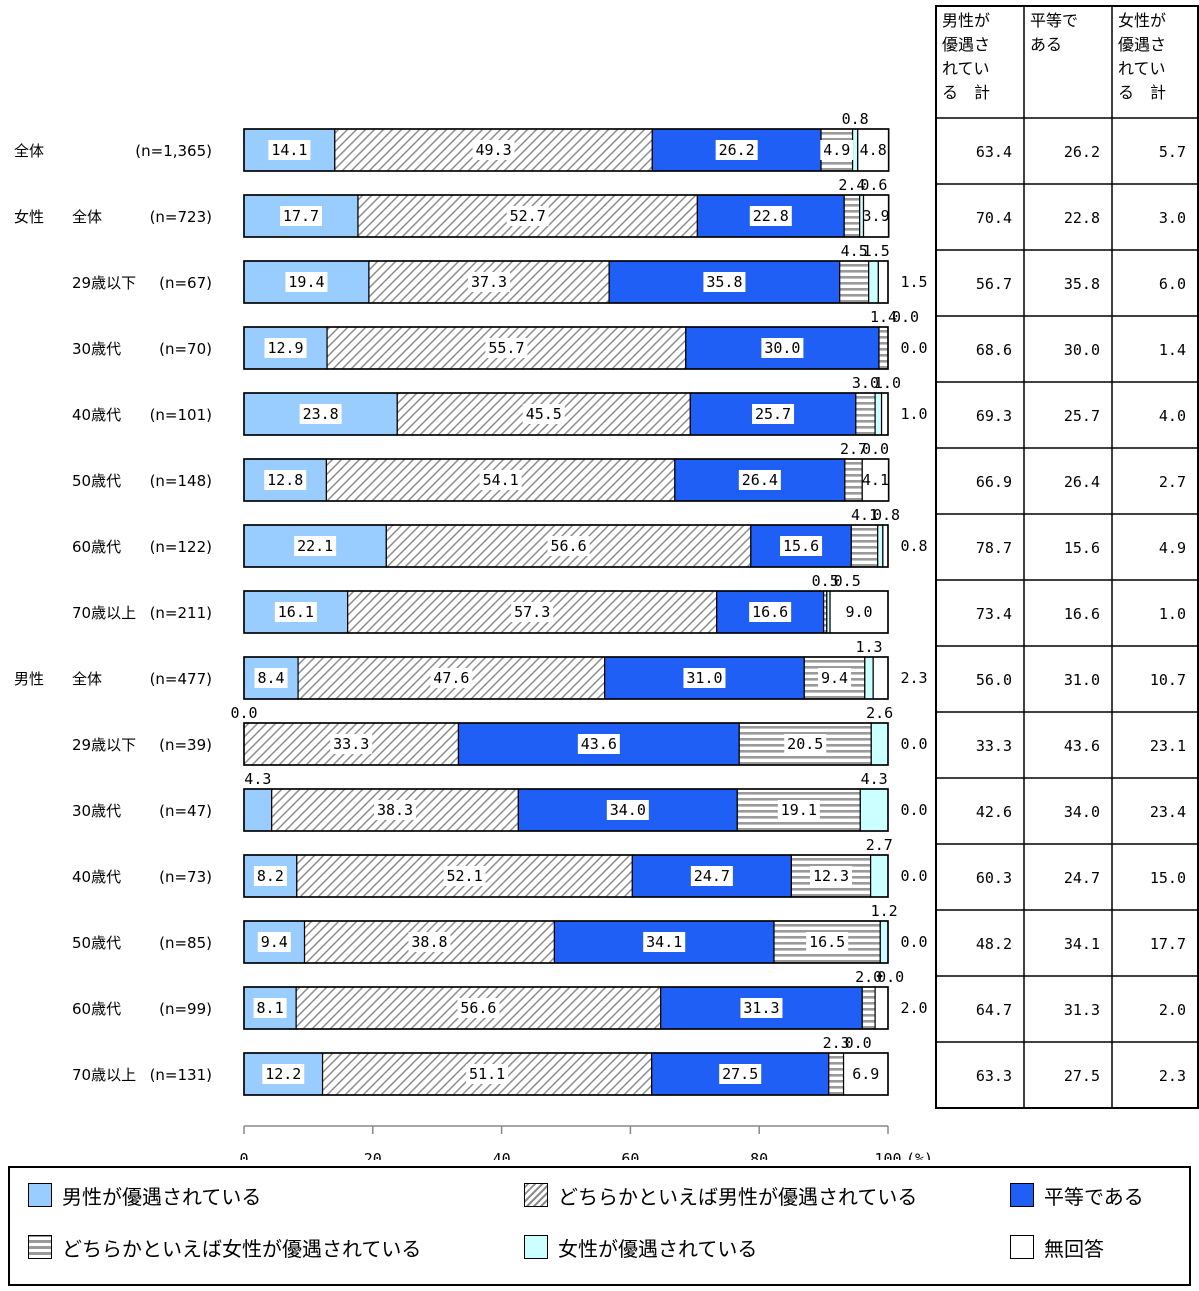 The image size is (1199, 1291). What do you see at coordinates (1168, 944) in the screenshot?
I see `table-cell: 17.7` at bounding box center [1168, 944].